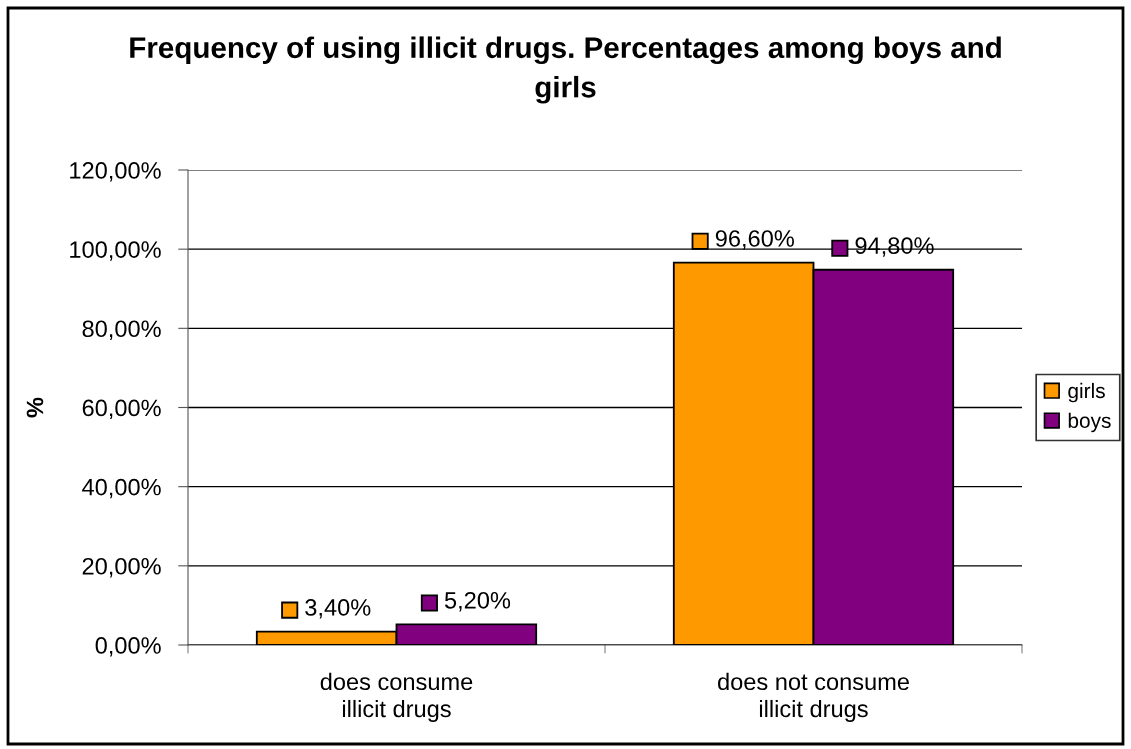 This screenshot has height=749, width=1131. What do you see at coordinates (754, 240) in the screenshot?
I see `data-label: 96,60%` at bounding box center [754, 240].